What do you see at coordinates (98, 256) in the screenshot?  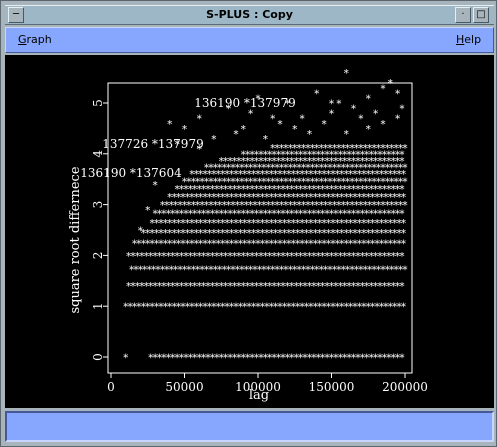 I see `y-tick-label: 2` at bounding box center [98, 256].